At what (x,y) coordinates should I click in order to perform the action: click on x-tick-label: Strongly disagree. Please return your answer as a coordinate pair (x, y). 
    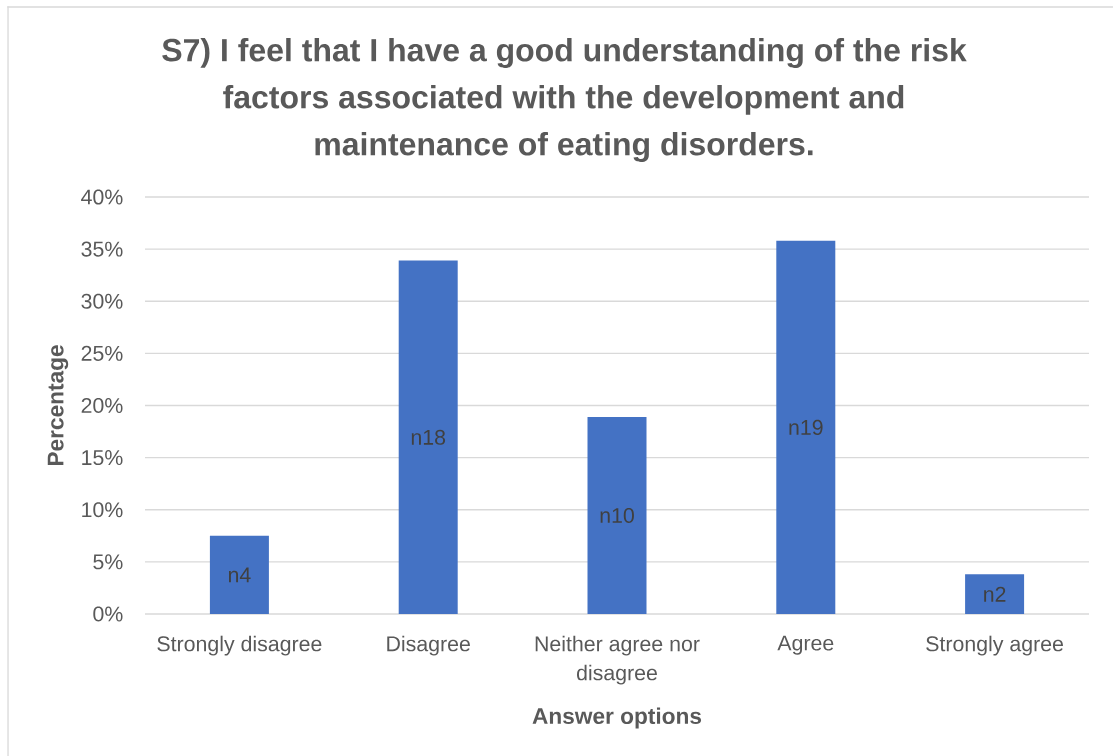
    Looking at the image, I should click on (239, 645).